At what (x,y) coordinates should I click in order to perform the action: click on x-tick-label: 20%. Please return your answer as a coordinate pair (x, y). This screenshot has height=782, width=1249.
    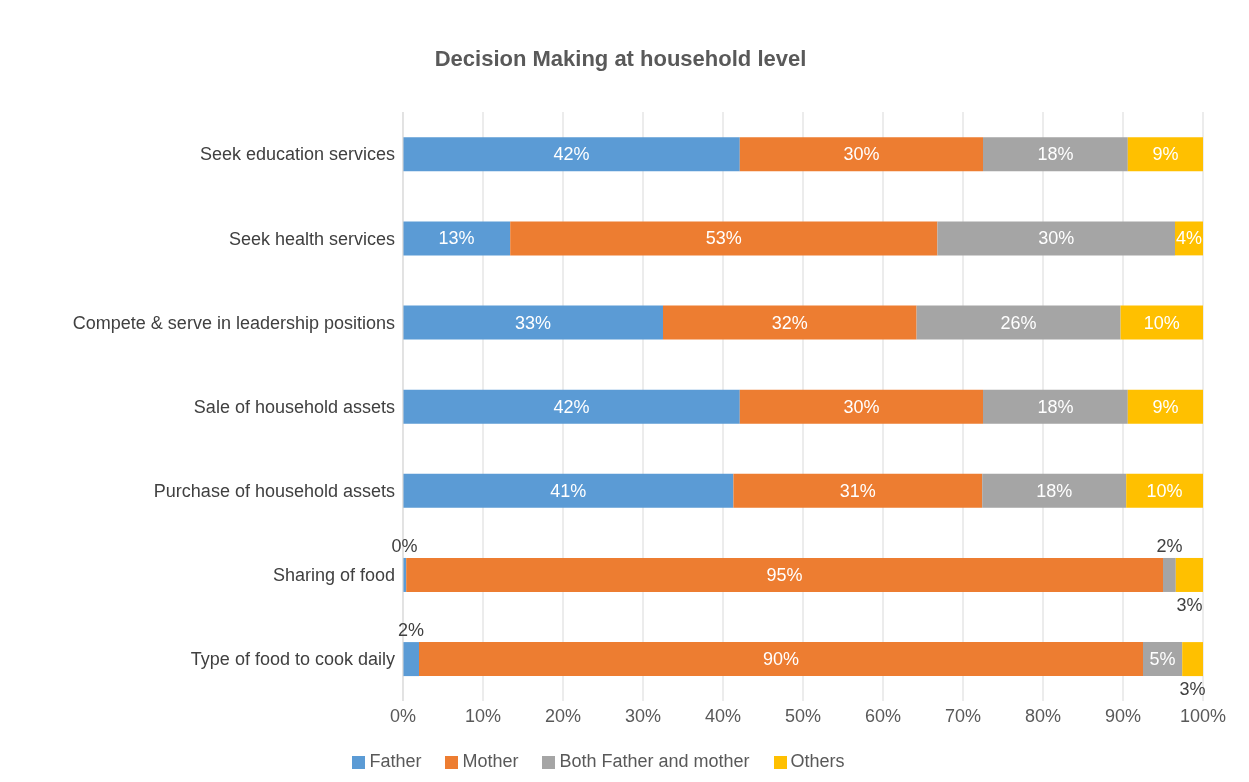
    Looking at the image, I should click on (563, 715).